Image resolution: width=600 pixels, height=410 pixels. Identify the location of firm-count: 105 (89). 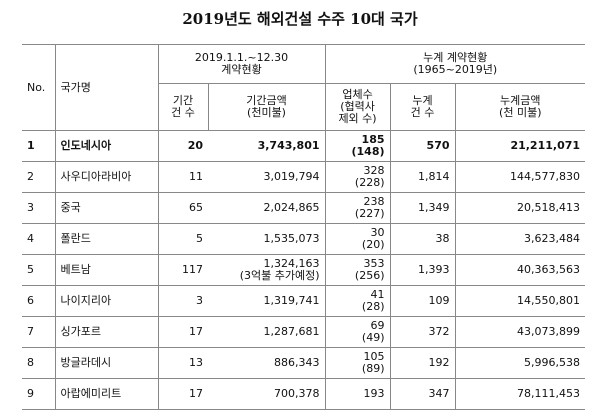
(357, 363).